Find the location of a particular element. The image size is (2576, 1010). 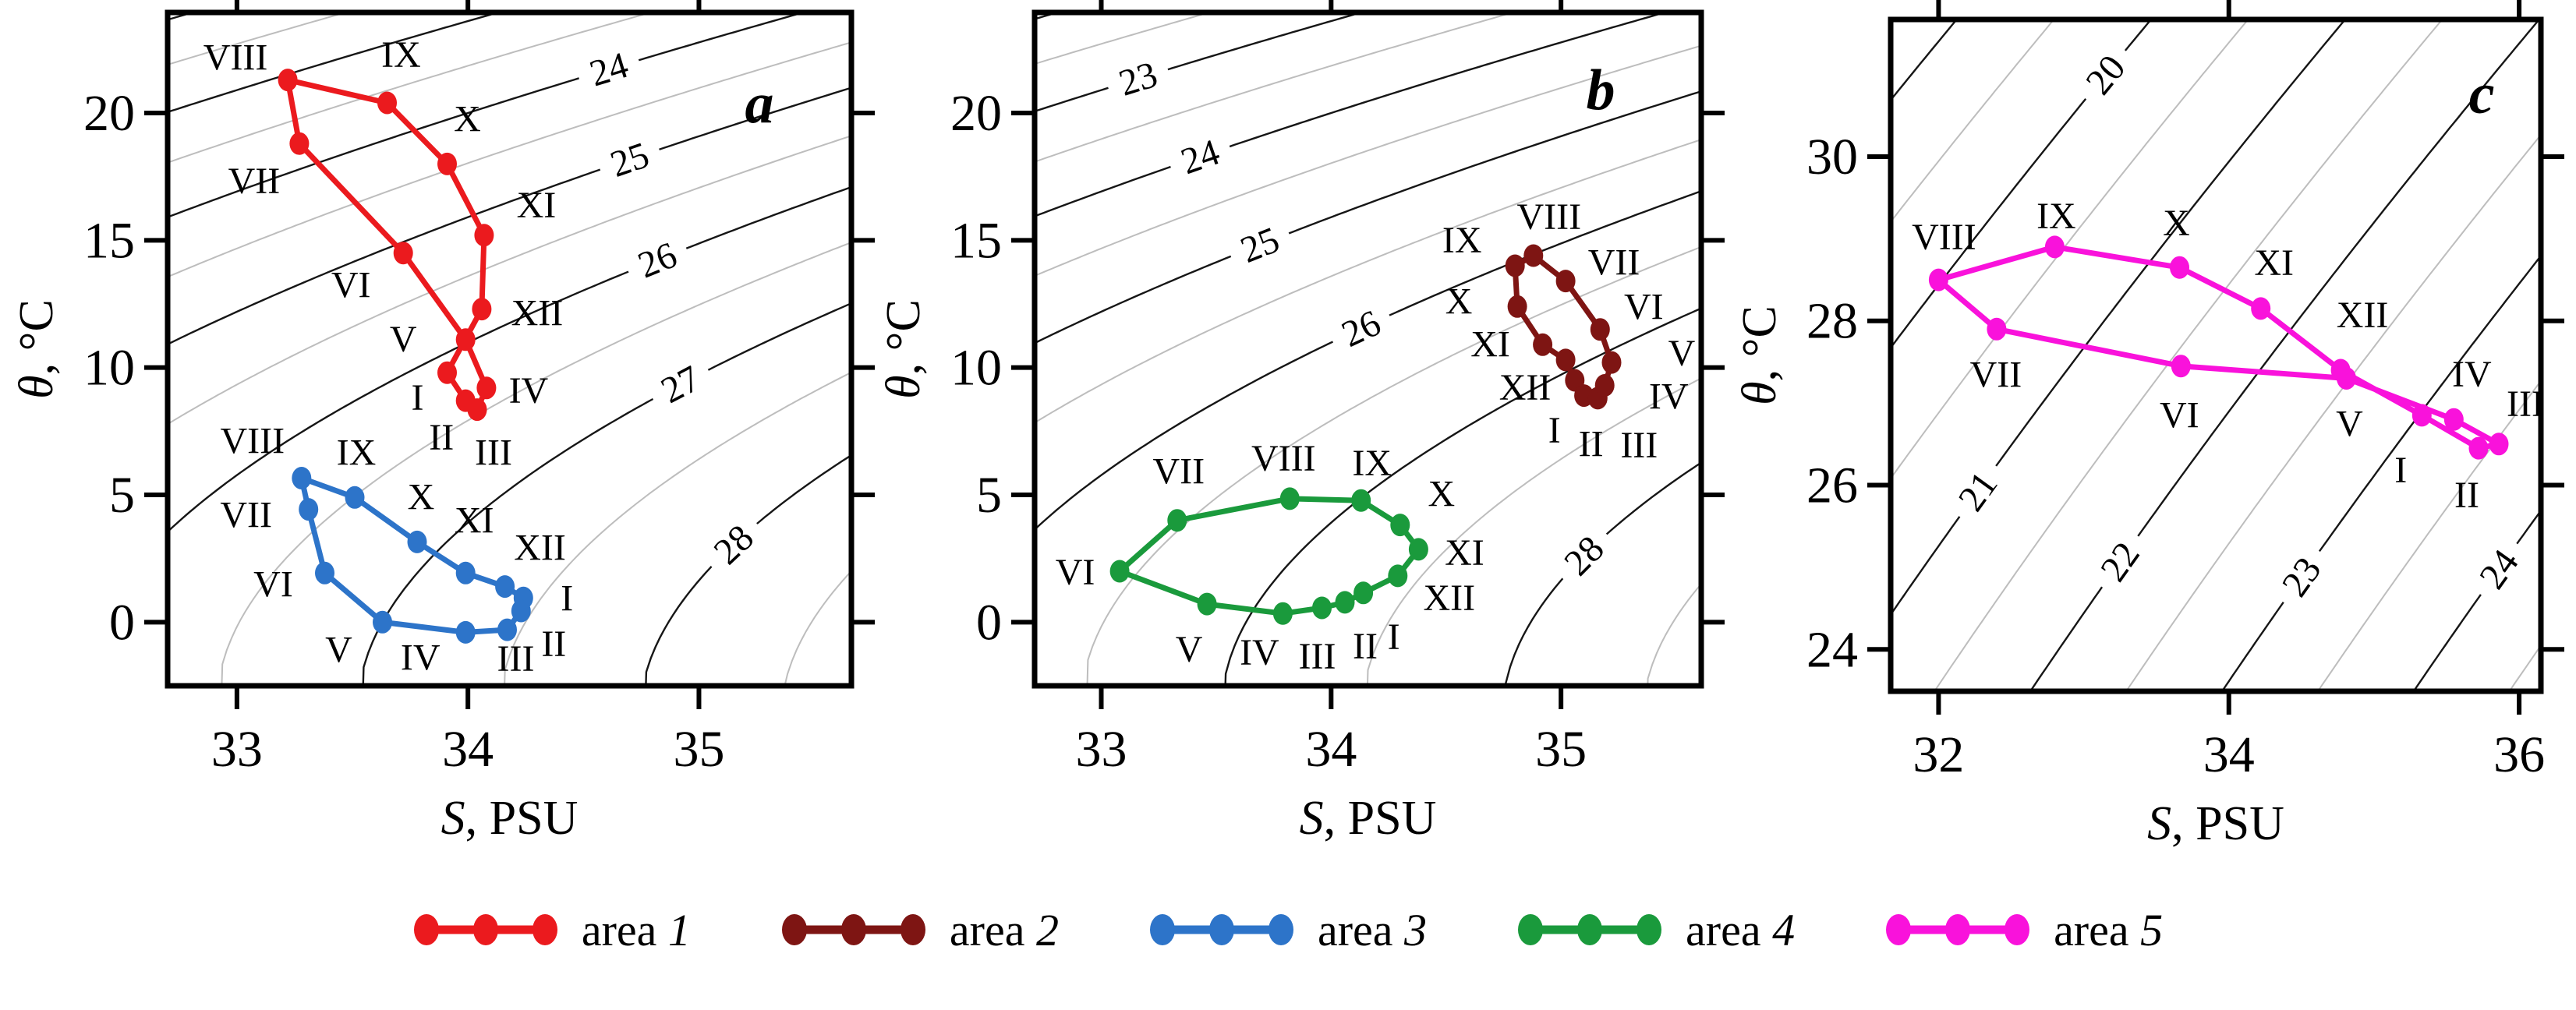

svg-text: b is located at coordinates (1601, 90).